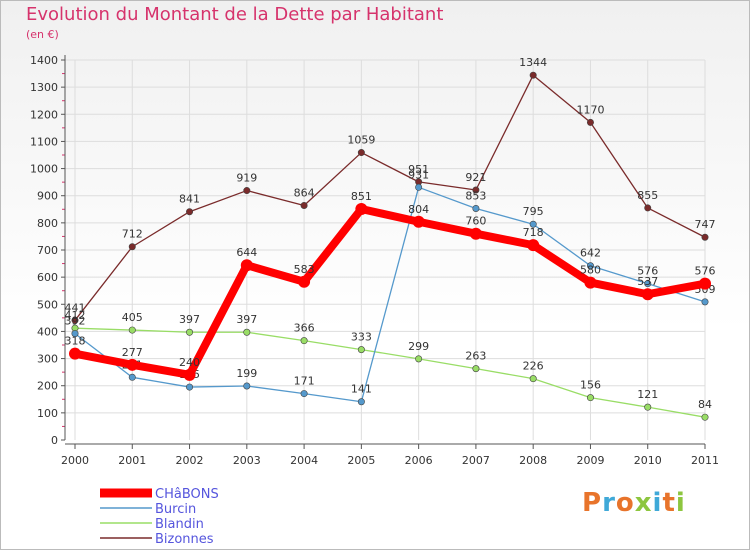 The height and width of the screenshot is (550, 750). Describe the element at coordinates (390, 372) in the screenshot. I see `series-line-blandin` at that location.